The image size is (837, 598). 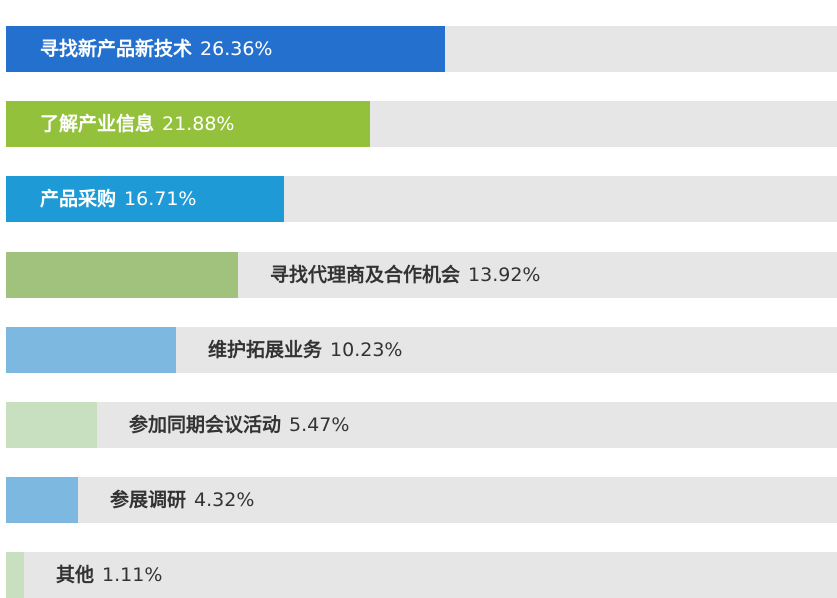 I want to click on bar-label: 参展调研 4.32%, so click(x=182, y=500).